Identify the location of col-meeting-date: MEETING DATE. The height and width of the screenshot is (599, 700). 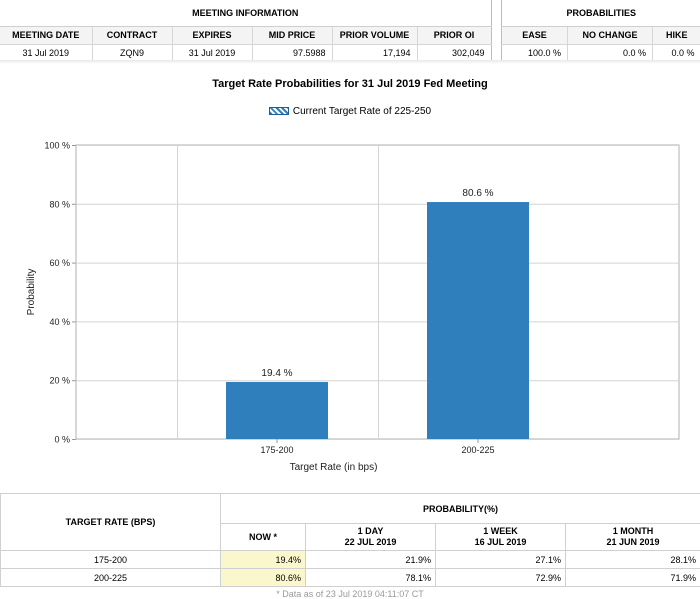
(46, 35).